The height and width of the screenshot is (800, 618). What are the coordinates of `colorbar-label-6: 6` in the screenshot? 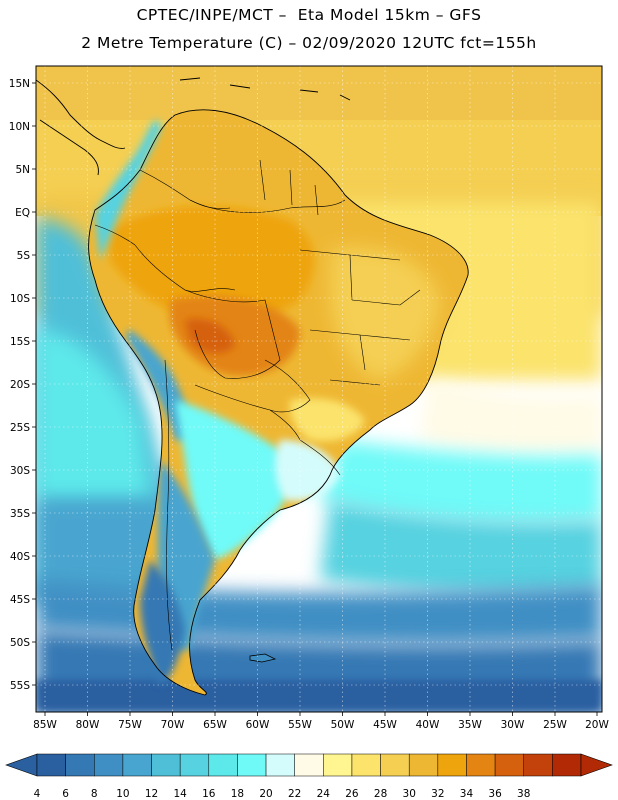 It's located at (65, 794).